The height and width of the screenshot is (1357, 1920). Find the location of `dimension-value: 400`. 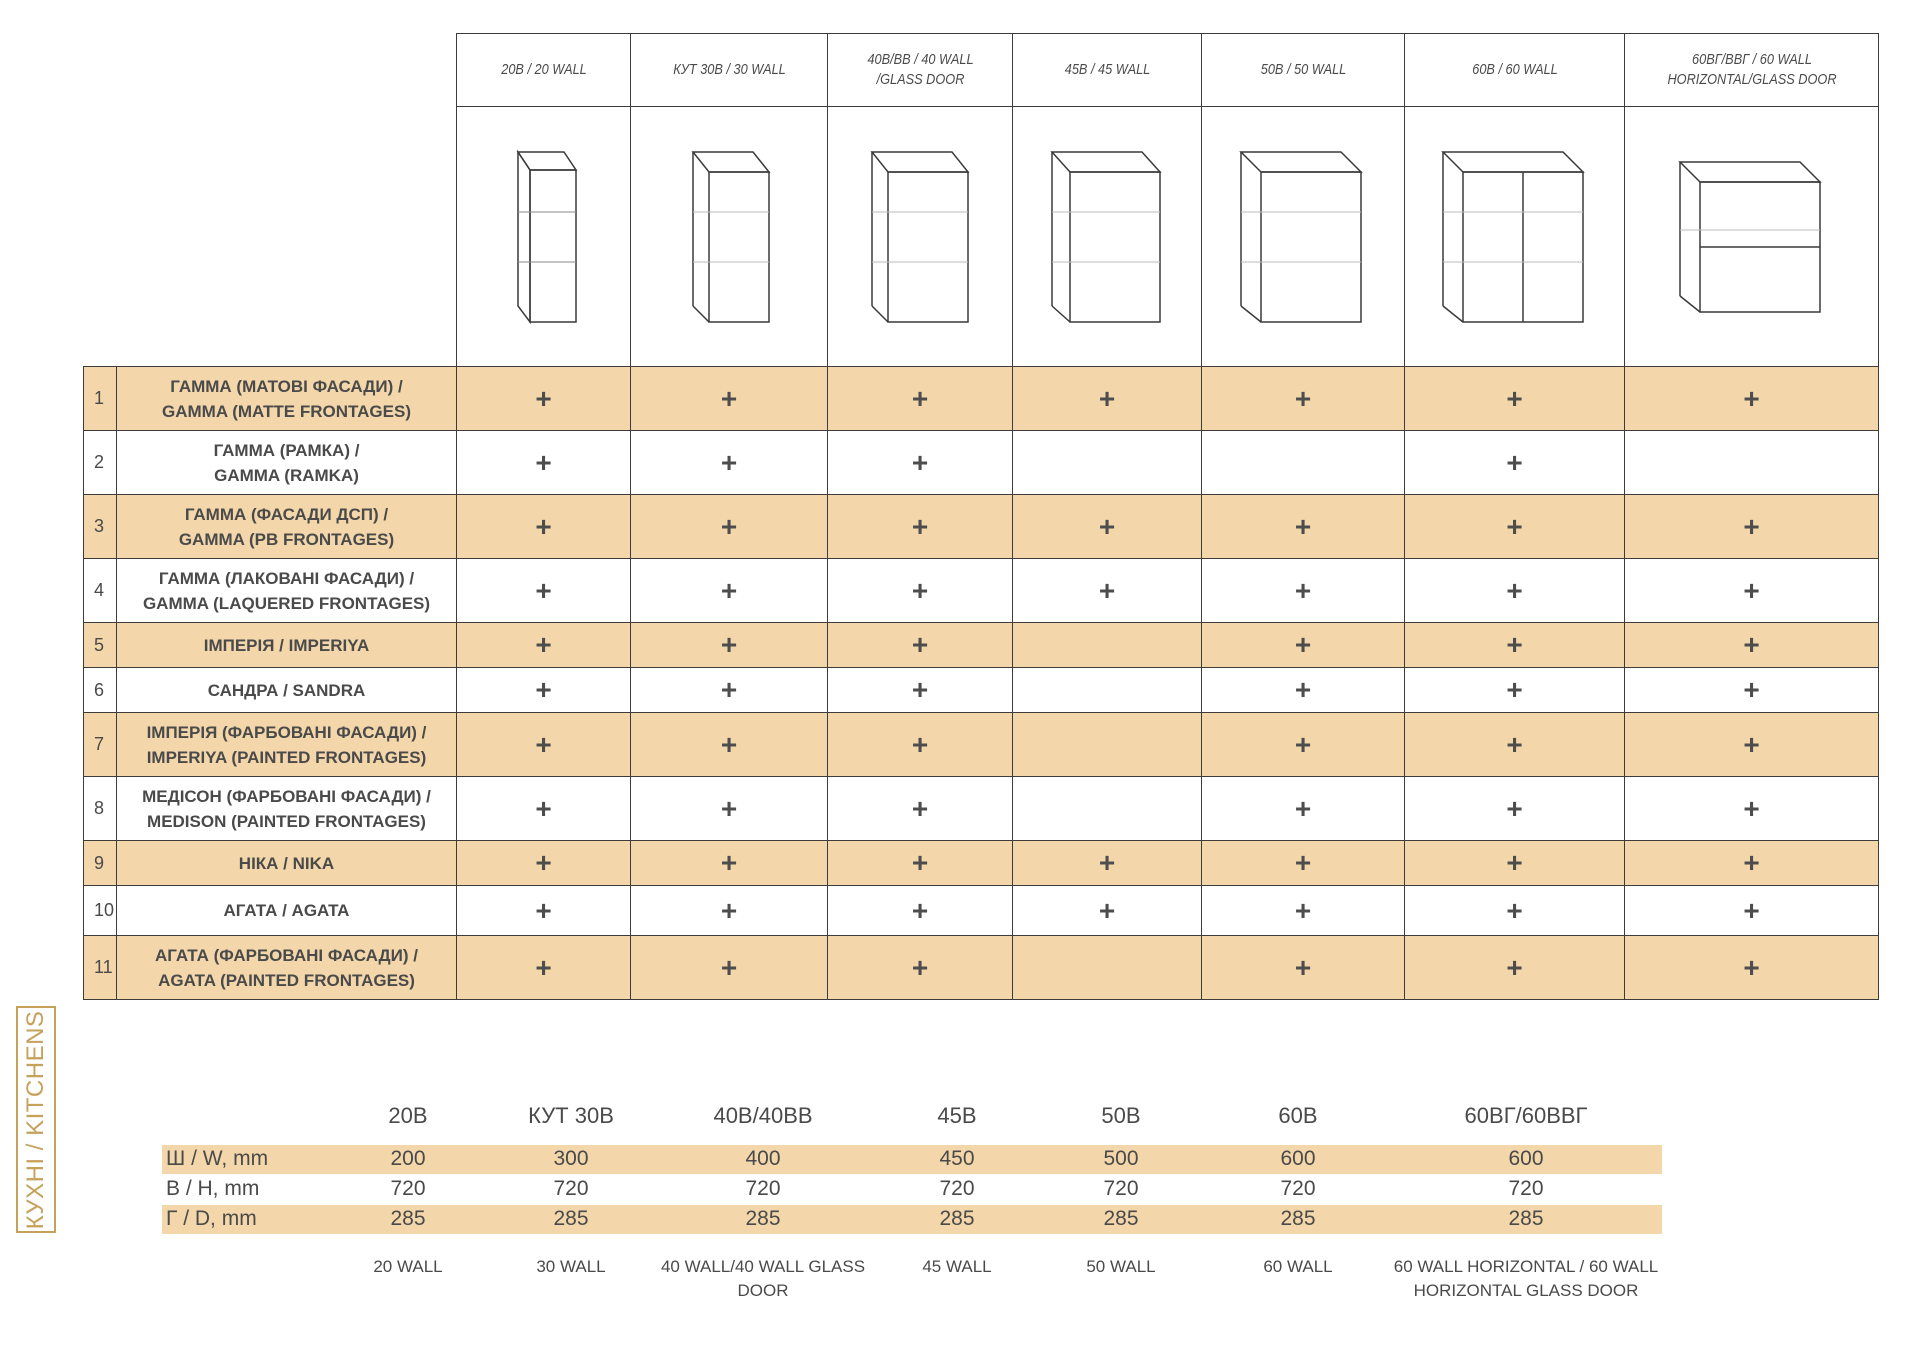

dimension-value: 400 is located at coordinates (763, 1158).